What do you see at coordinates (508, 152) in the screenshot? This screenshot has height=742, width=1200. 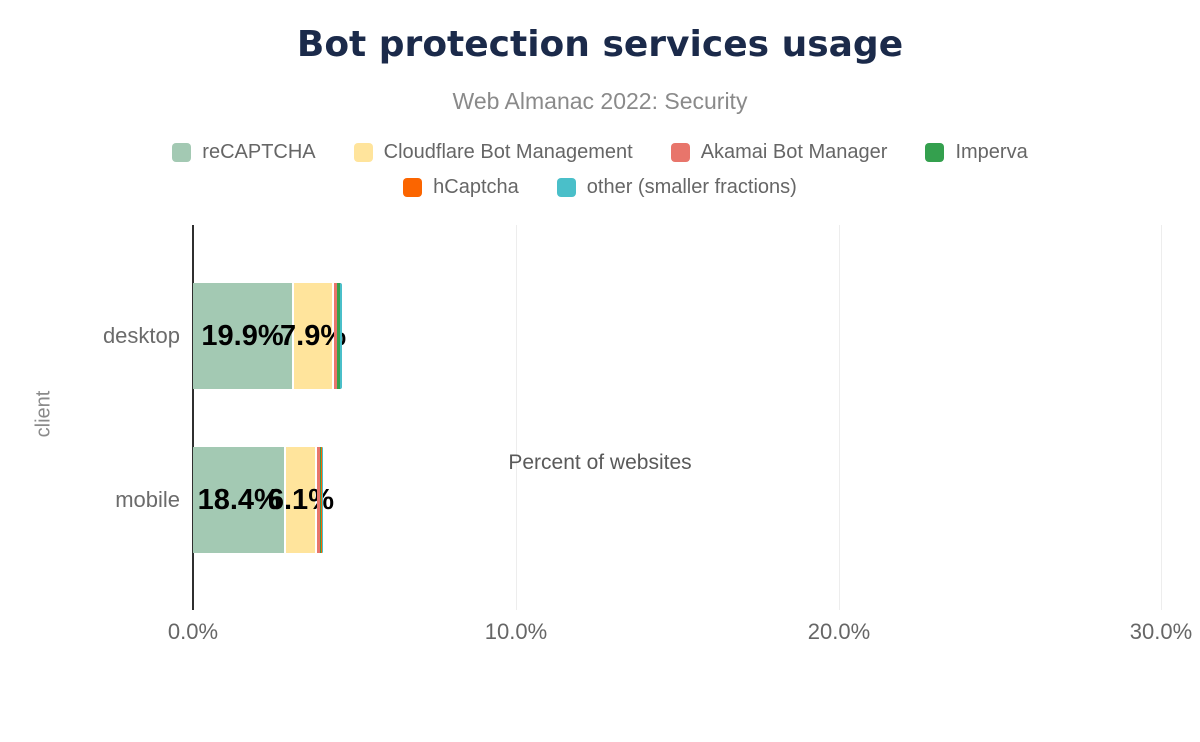 I see `legend-label: Cloudflare Bot Management` at bounding box center [508, 152].